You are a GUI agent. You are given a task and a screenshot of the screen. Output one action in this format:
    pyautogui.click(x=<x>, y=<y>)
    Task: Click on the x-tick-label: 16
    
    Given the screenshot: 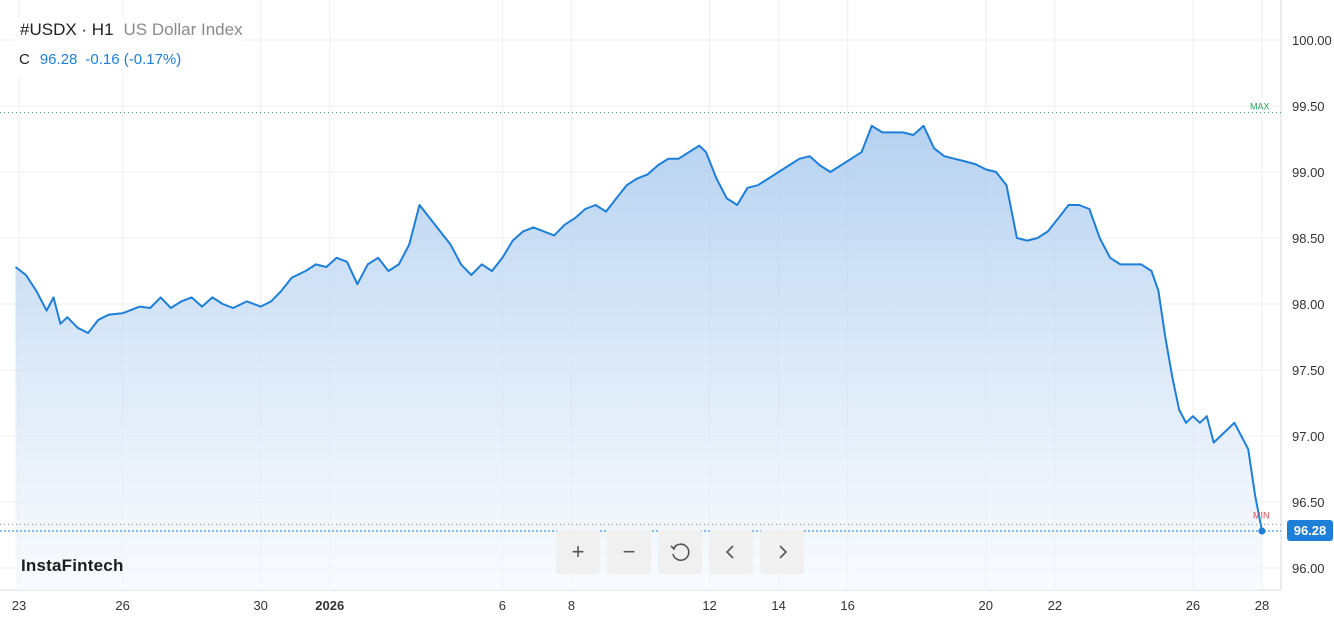 What is the action you would take?
    pyautogui.click(x=847, y=605)
    